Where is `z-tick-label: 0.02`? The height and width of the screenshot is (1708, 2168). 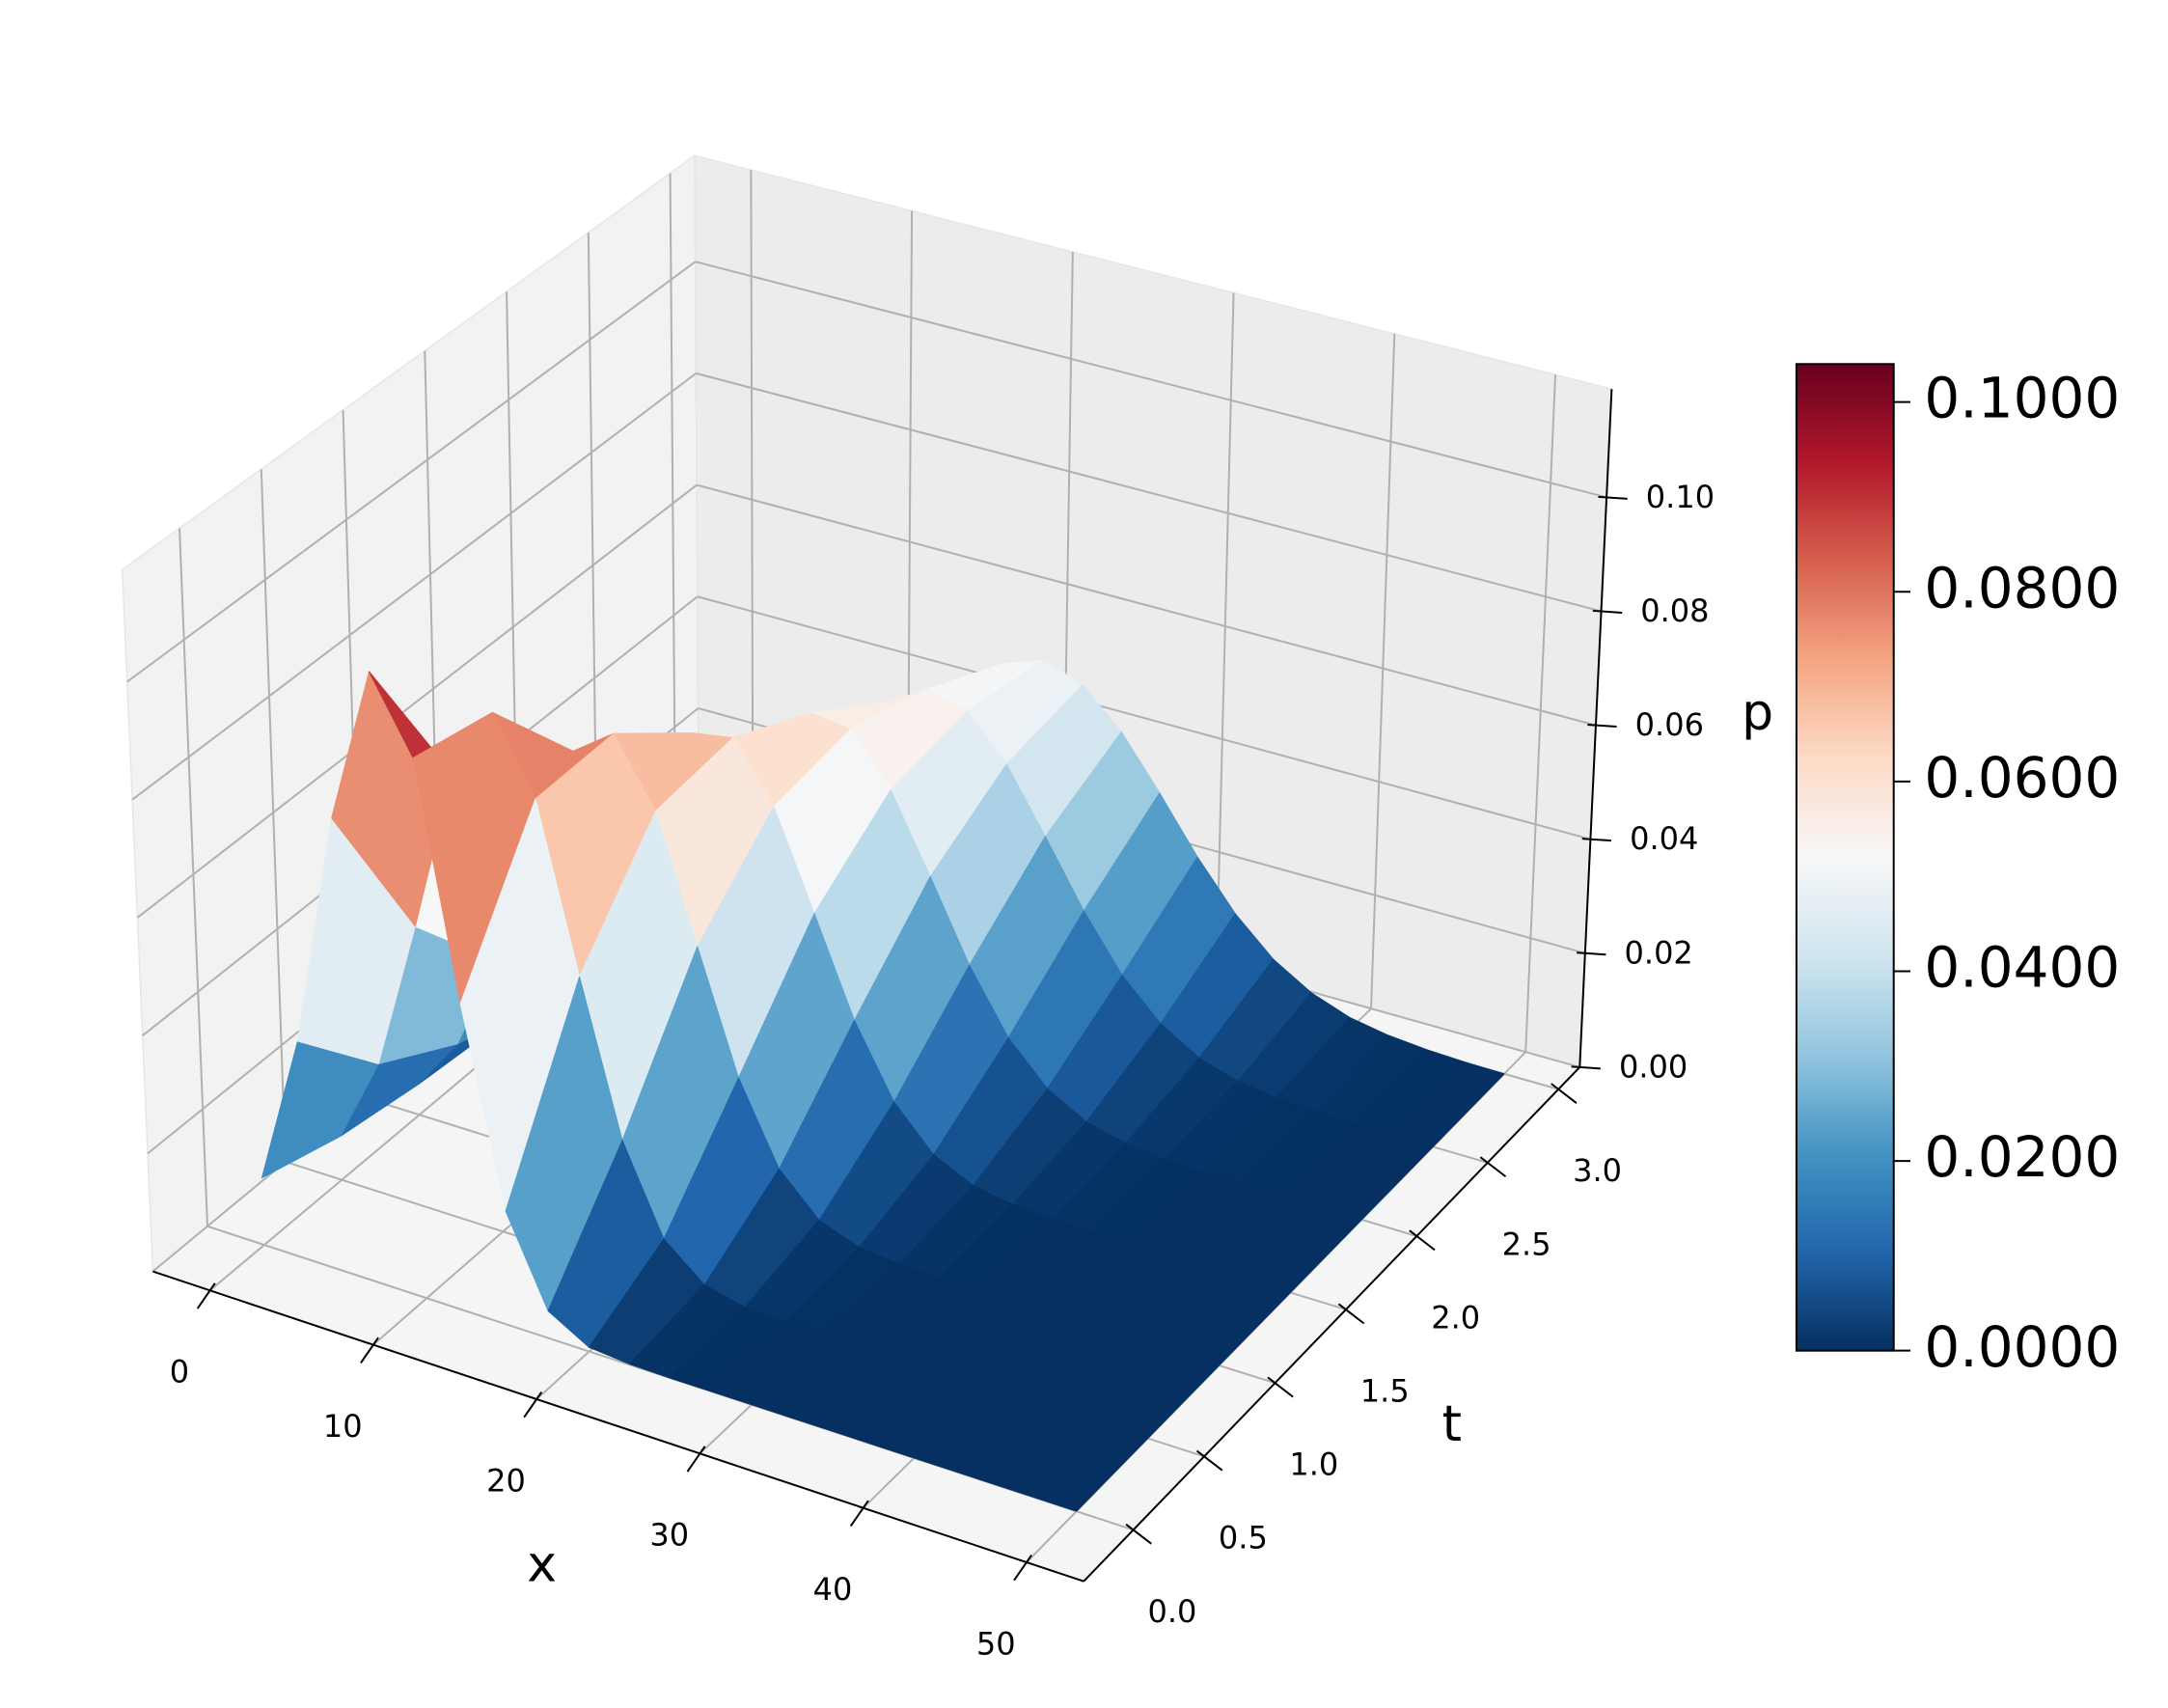 z-tick-label: 0.02 is located at coordinates (1659, 952).